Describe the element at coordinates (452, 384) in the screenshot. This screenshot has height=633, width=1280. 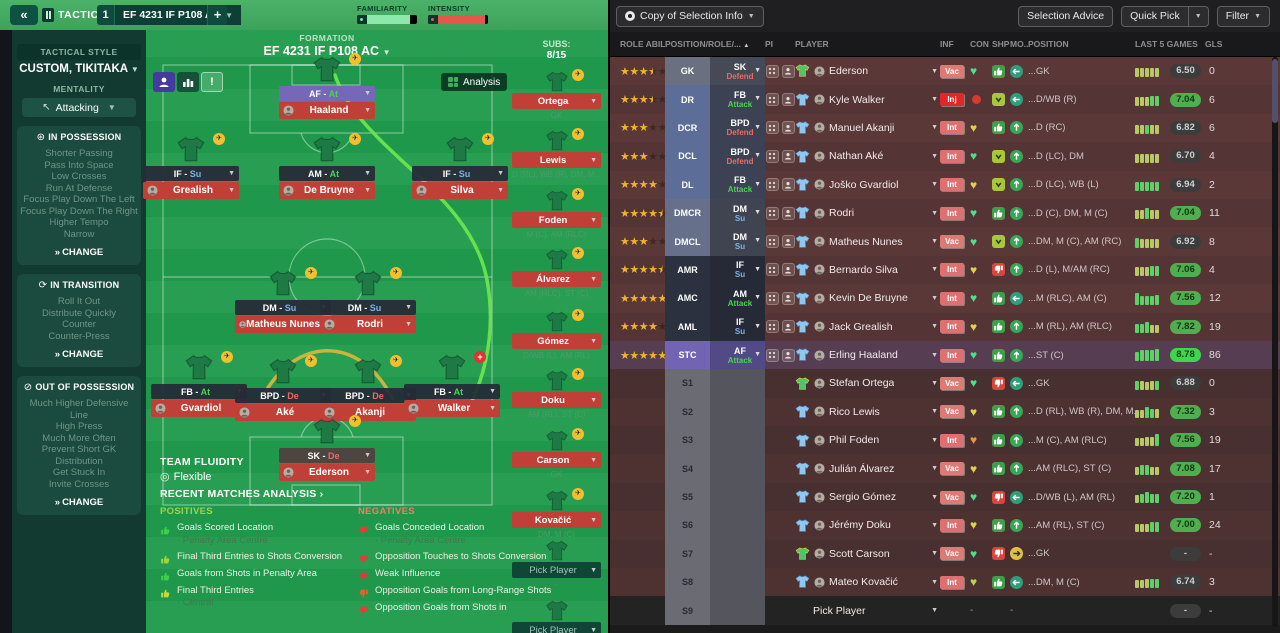
I see `pitch-player-walker: + FB - At ▼ Walker ▼` at that location.